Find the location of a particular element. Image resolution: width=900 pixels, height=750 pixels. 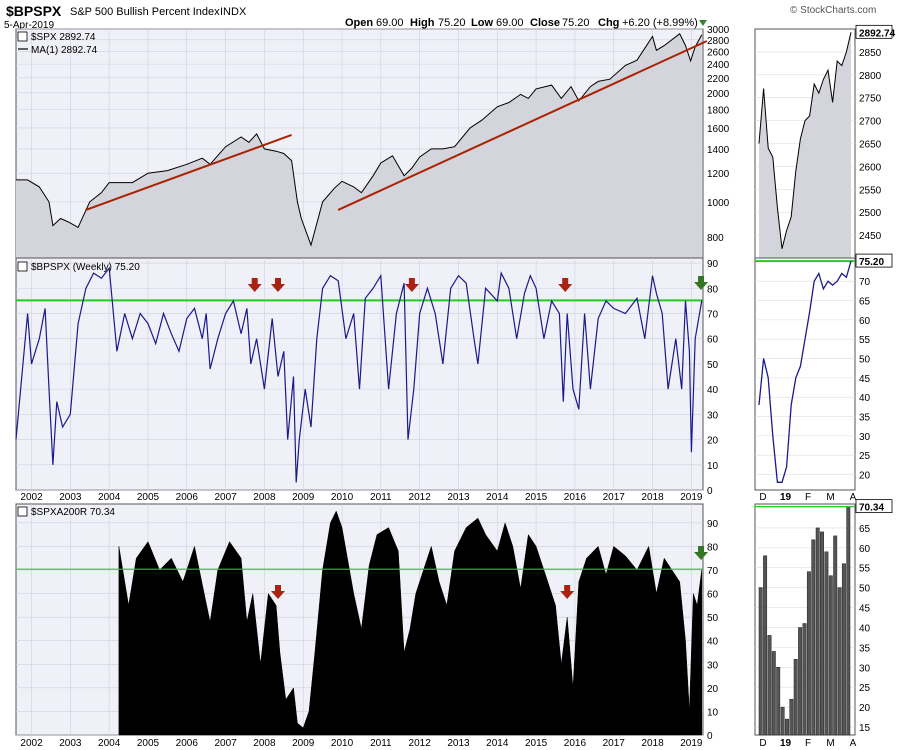

bp-legend-swatch is located at coordinates (22, 266).